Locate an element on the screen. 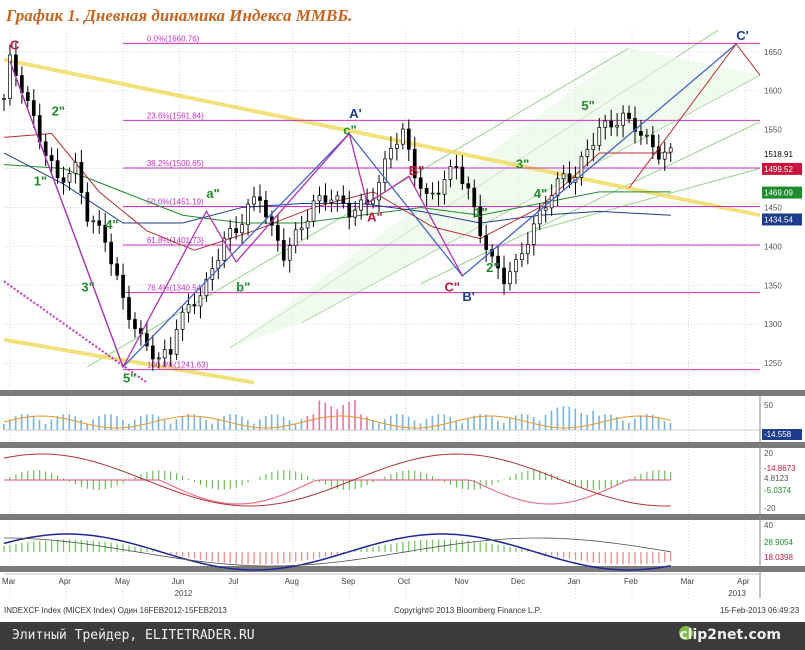 The height and width of the screenshot is (650, 805). wave-label-5: 5" is located at coordinates (129, 378).